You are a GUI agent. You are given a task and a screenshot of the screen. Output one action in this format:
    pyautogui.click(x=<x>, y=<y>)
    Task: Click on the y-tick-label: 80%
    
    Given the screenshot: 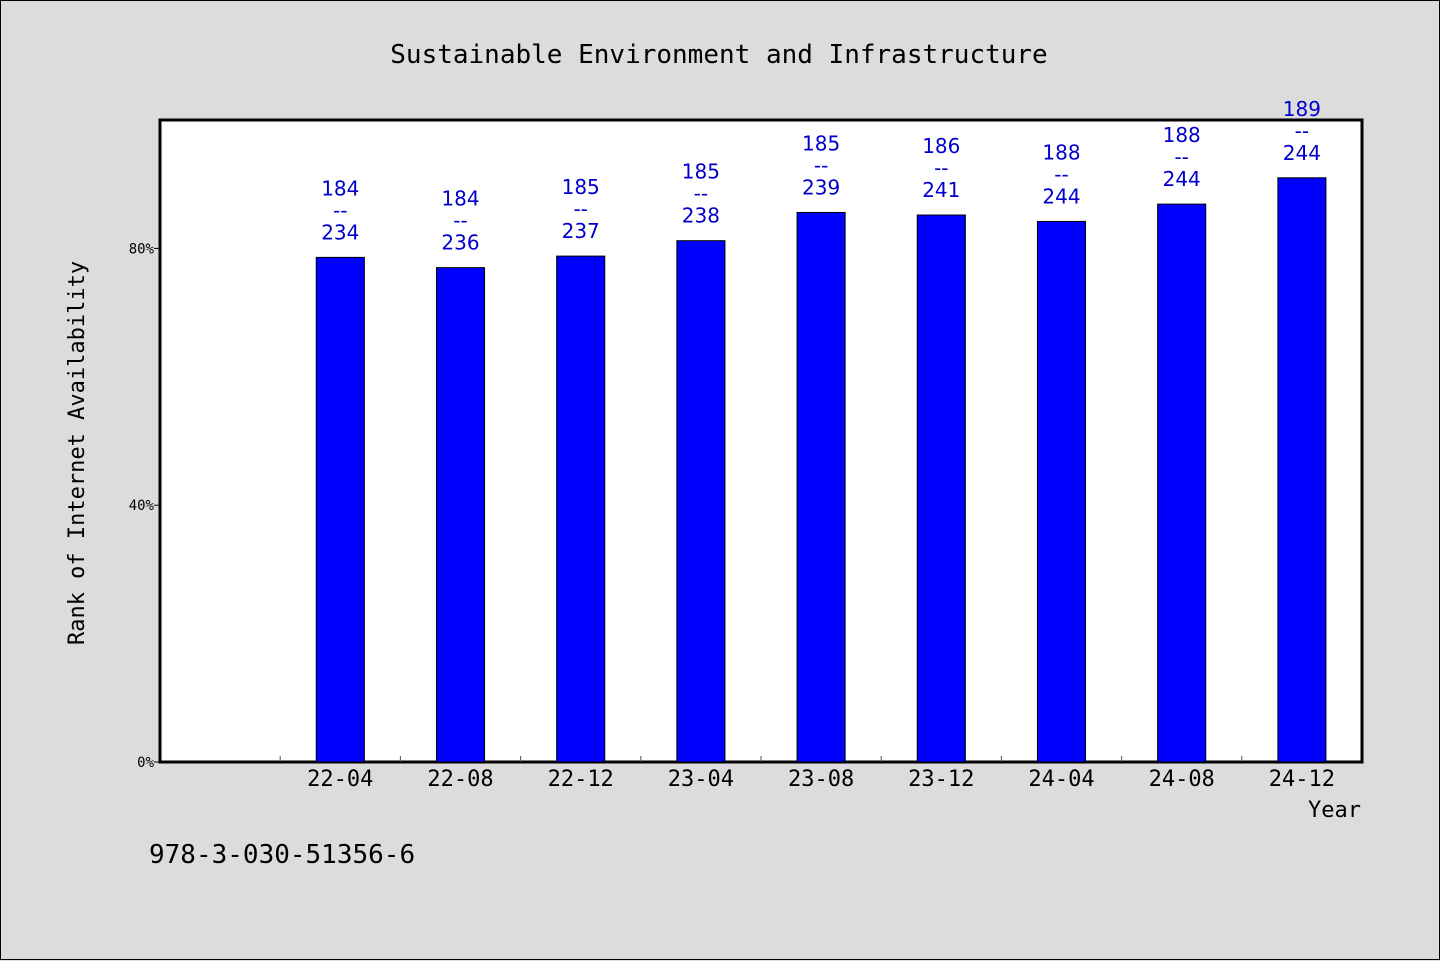 What is the action you would take?
    pyautogui.click(x=142, y=249)
    